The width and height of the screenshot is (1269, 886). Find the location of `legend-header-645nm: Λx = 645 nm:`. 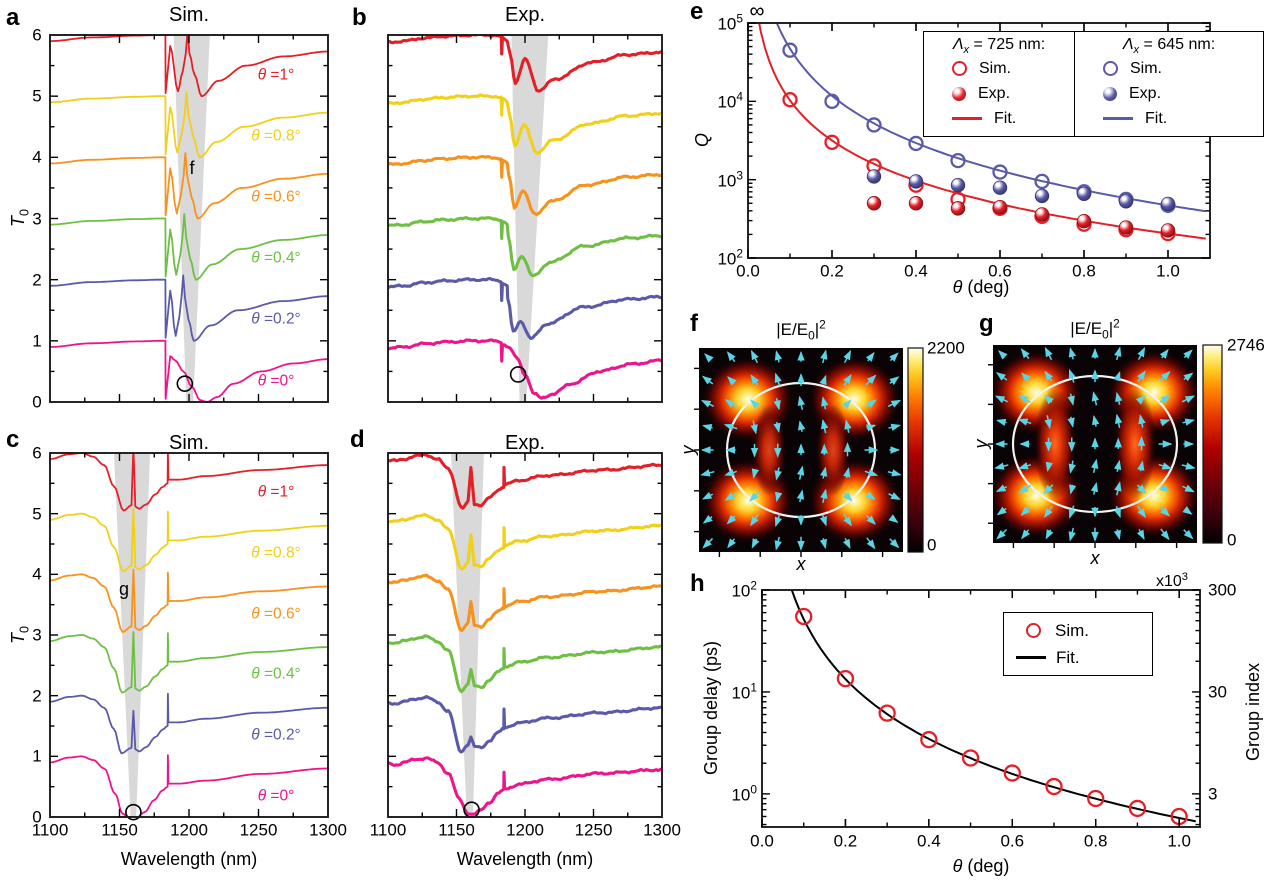

legend-header-645nm: Λx = 645 nm: is located at coordinates (1169, 46).